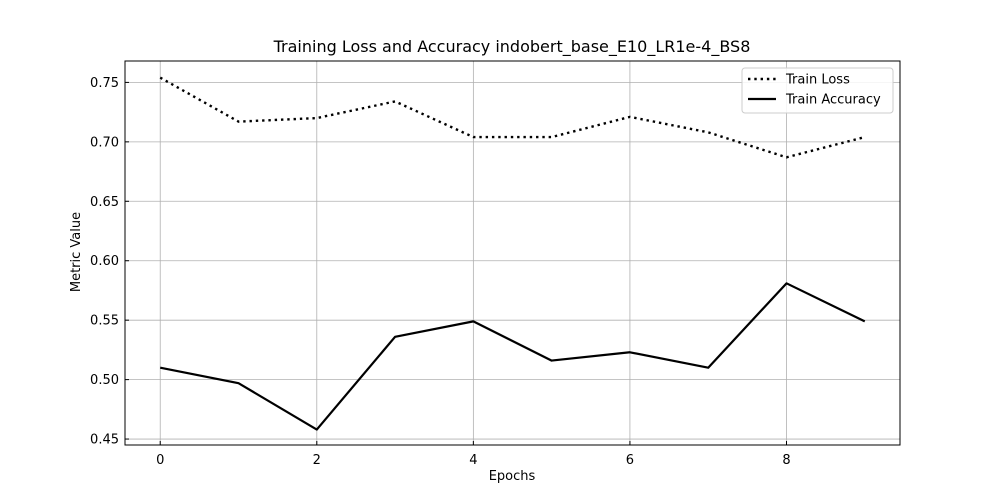  What do you see at coordinates (104, 142) in the screenshot?
I see `y-tick-label: 0.70` at bounding box center [104, 142].